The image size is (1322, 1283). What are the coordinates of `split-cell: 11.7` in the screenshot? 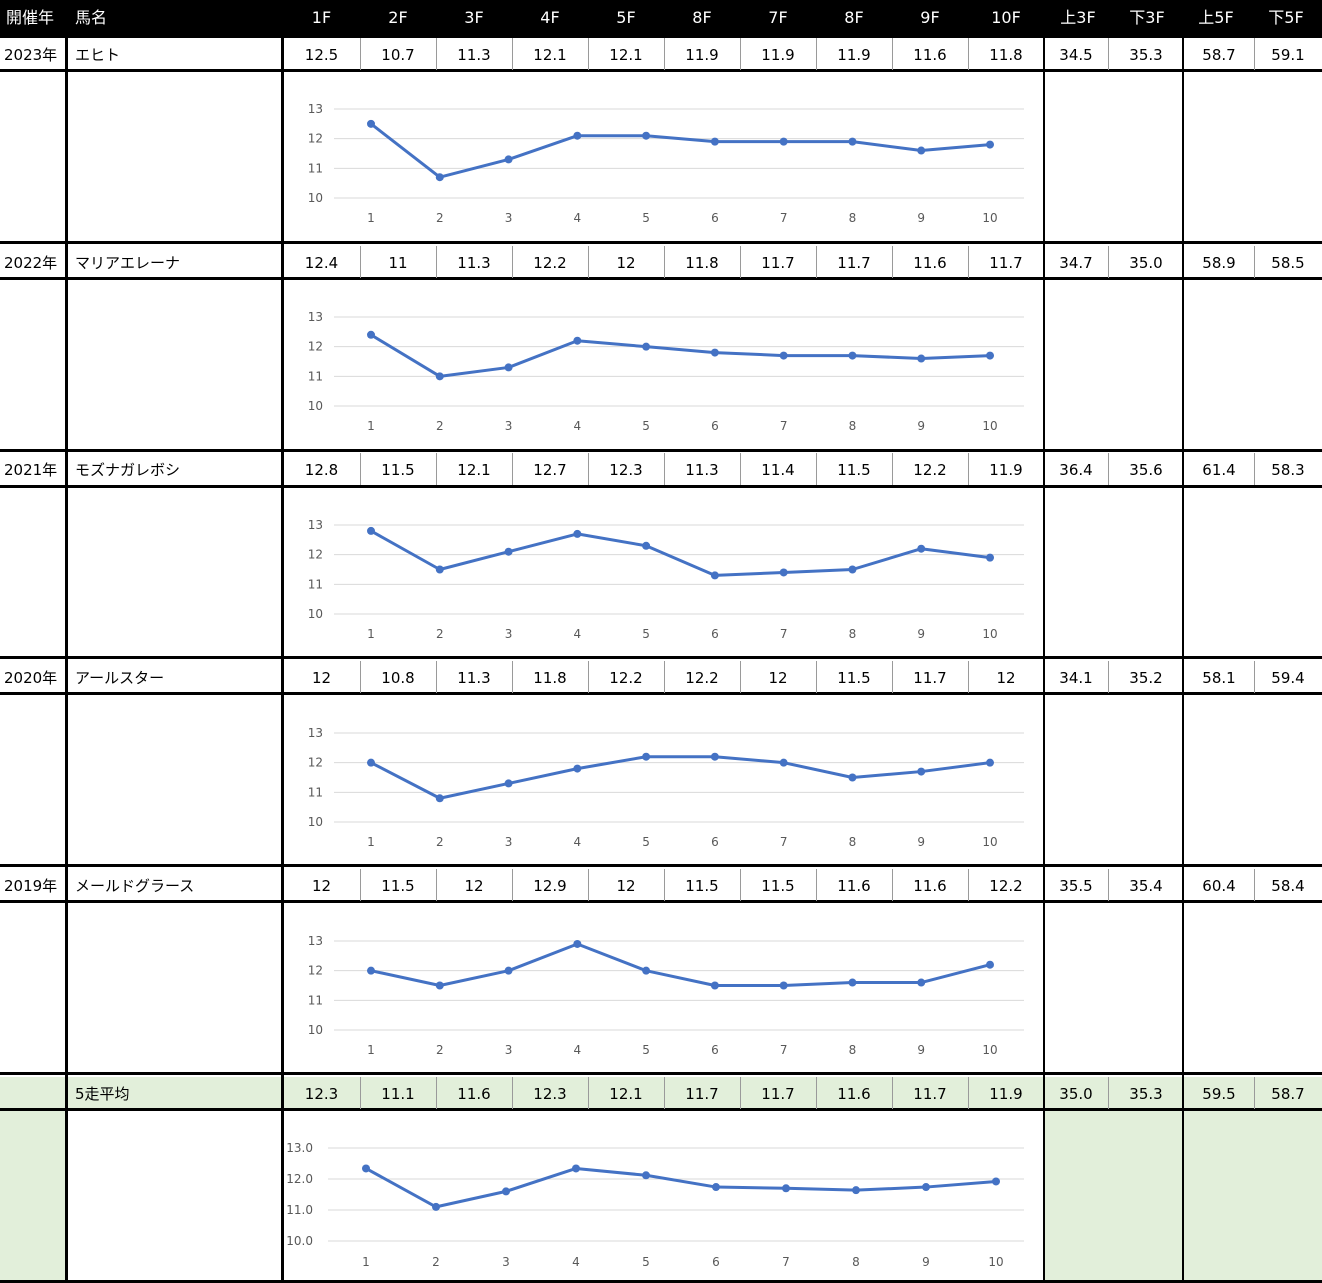 It's located at (702, 1094).